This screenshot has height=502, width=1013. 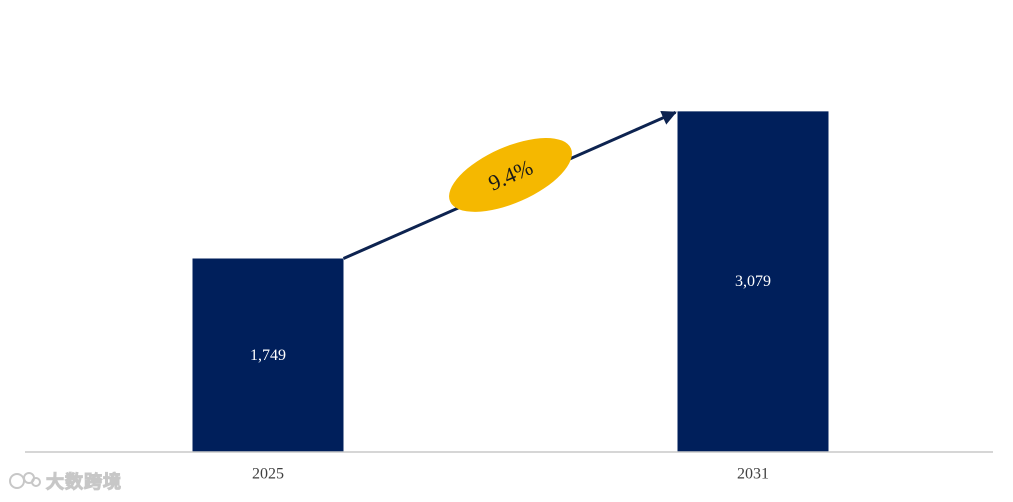 I want to click on cagr-badge, so click(x=510, y=174).